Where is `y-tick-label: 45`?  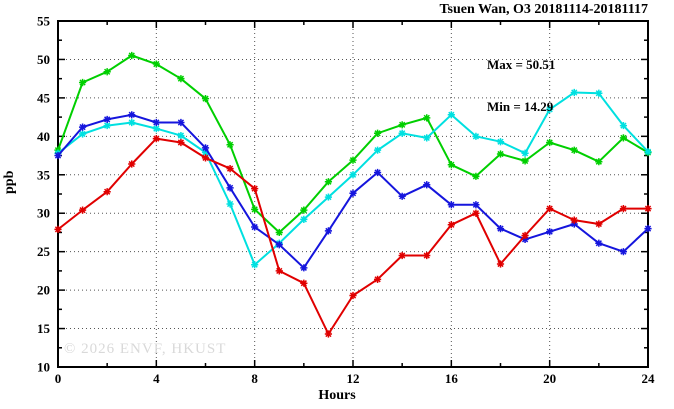
y-tick-label: 45 is located at coordinates (44, 97).